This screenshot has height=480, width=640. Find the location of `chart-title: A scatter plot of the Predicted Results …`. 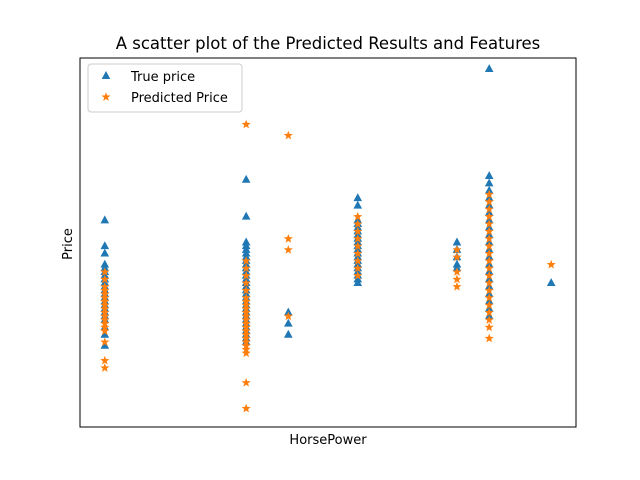

chart-title: A scatter plot of the Predicted Results … is located at coordinates (328, 43).